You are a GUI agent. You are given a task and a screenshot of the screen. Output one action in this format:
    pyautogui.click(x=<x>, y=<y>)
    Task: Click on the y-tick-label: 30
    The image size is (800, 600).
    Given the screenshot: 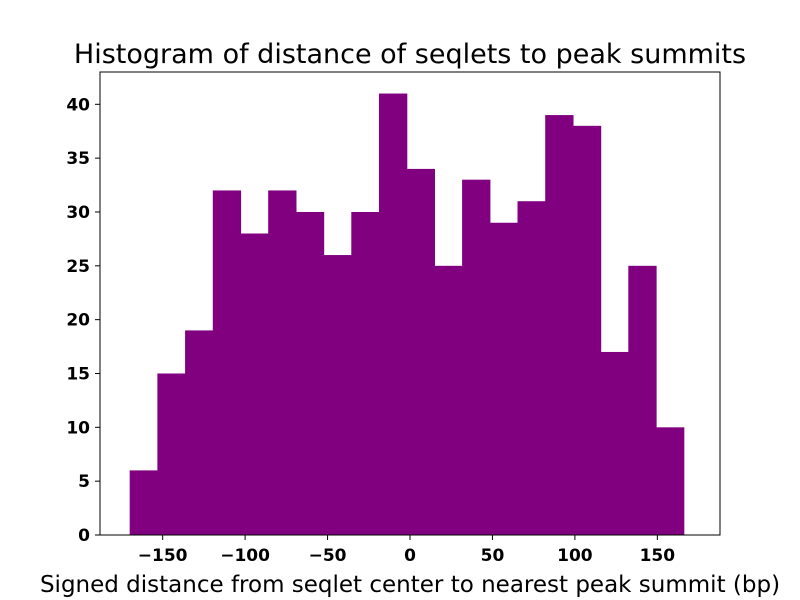 What is the action you would take?
    pyautogui.click(x=78, y=213)
    